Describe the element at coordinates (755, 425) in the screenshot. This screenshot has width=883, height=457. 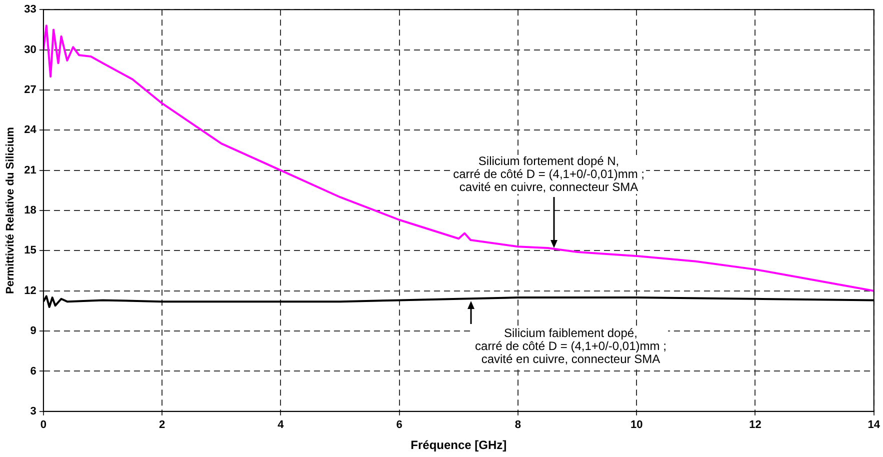
I see `x-tick-label: 12` at that location.